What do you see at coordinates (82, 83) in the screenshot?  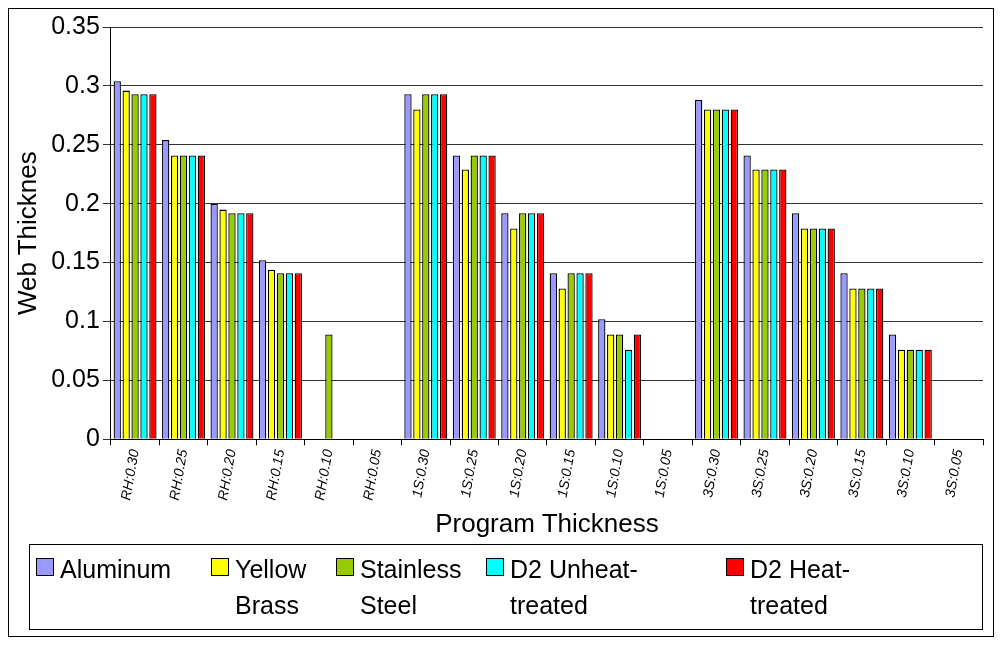 I see `y-tick-label: 0.3` at bounding box center [82, 83].